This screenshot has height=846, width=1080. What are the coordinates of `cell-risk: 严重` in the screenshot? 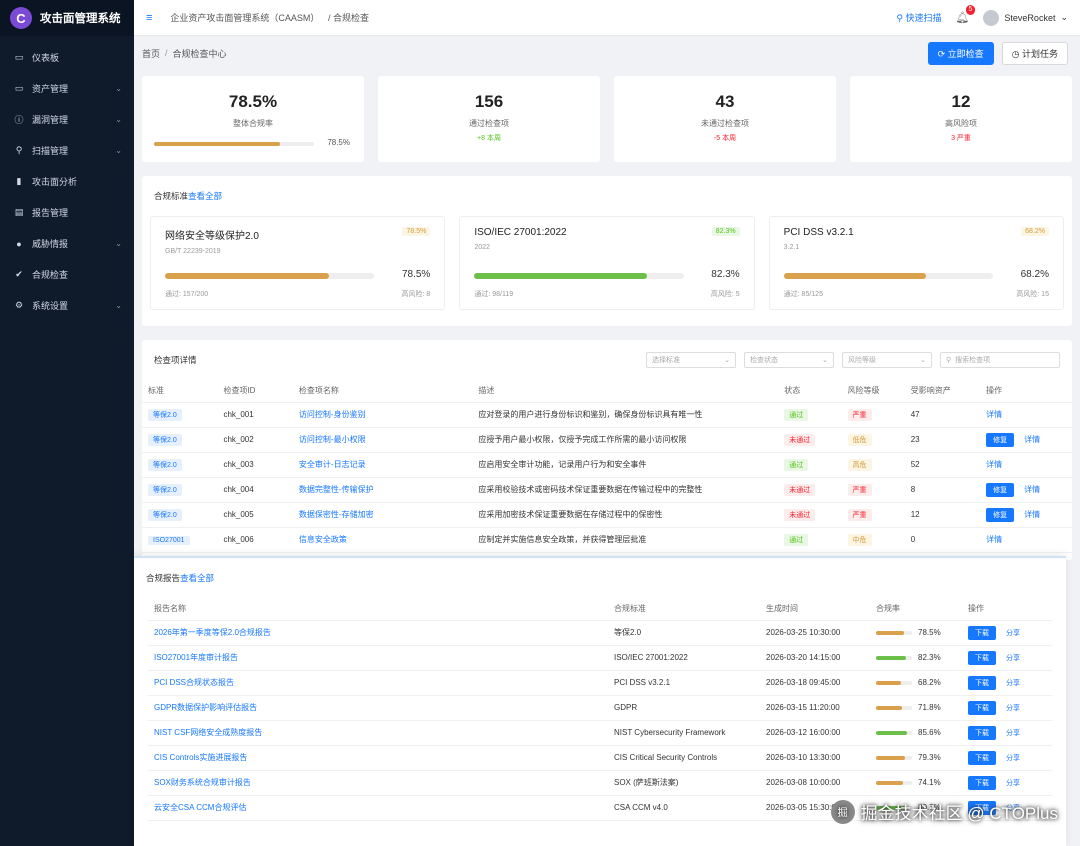 It's located at (873, 515).